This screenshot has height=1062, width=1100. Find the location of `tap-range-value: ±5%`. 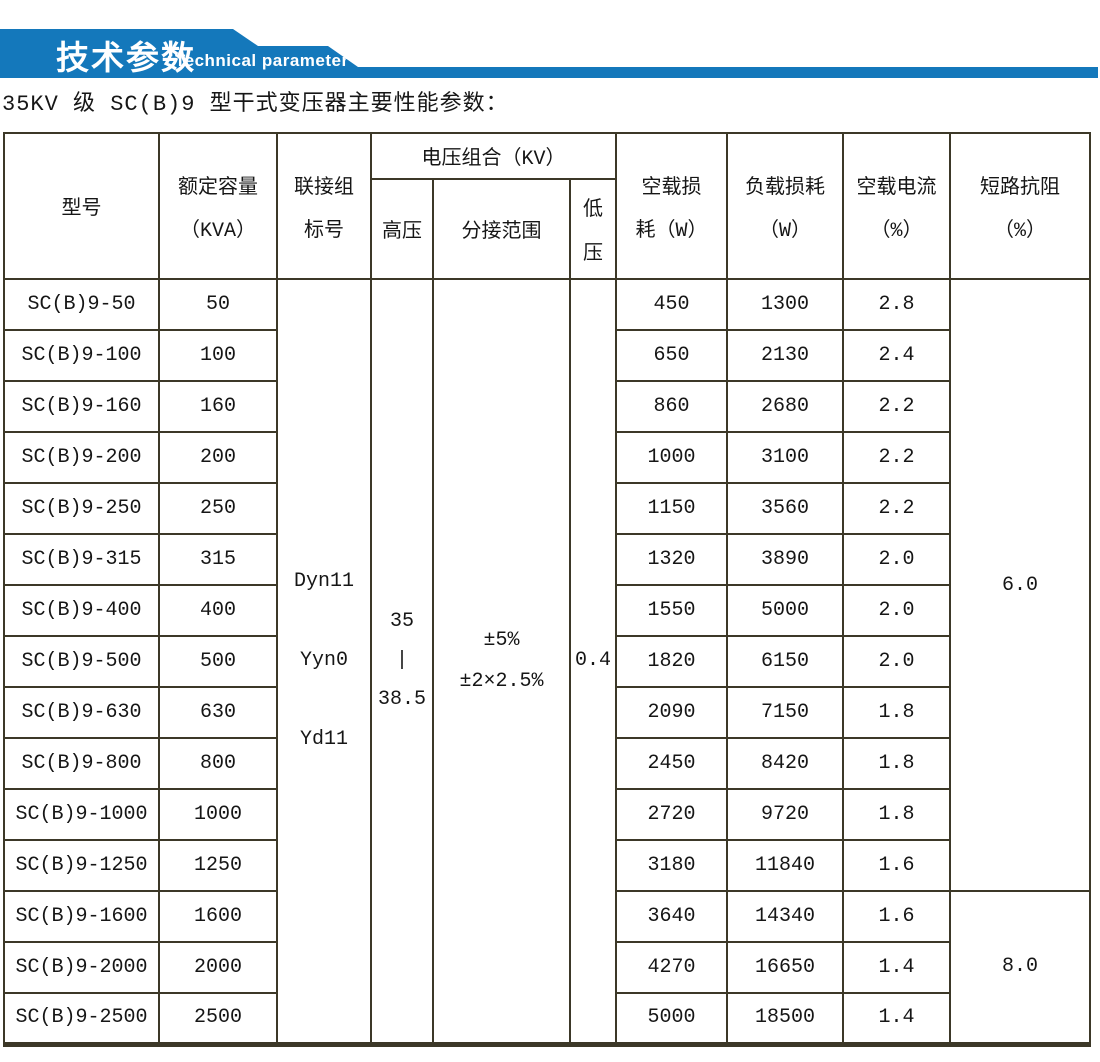

tap-range-value: ±5% is located at coordinates (501, 640).